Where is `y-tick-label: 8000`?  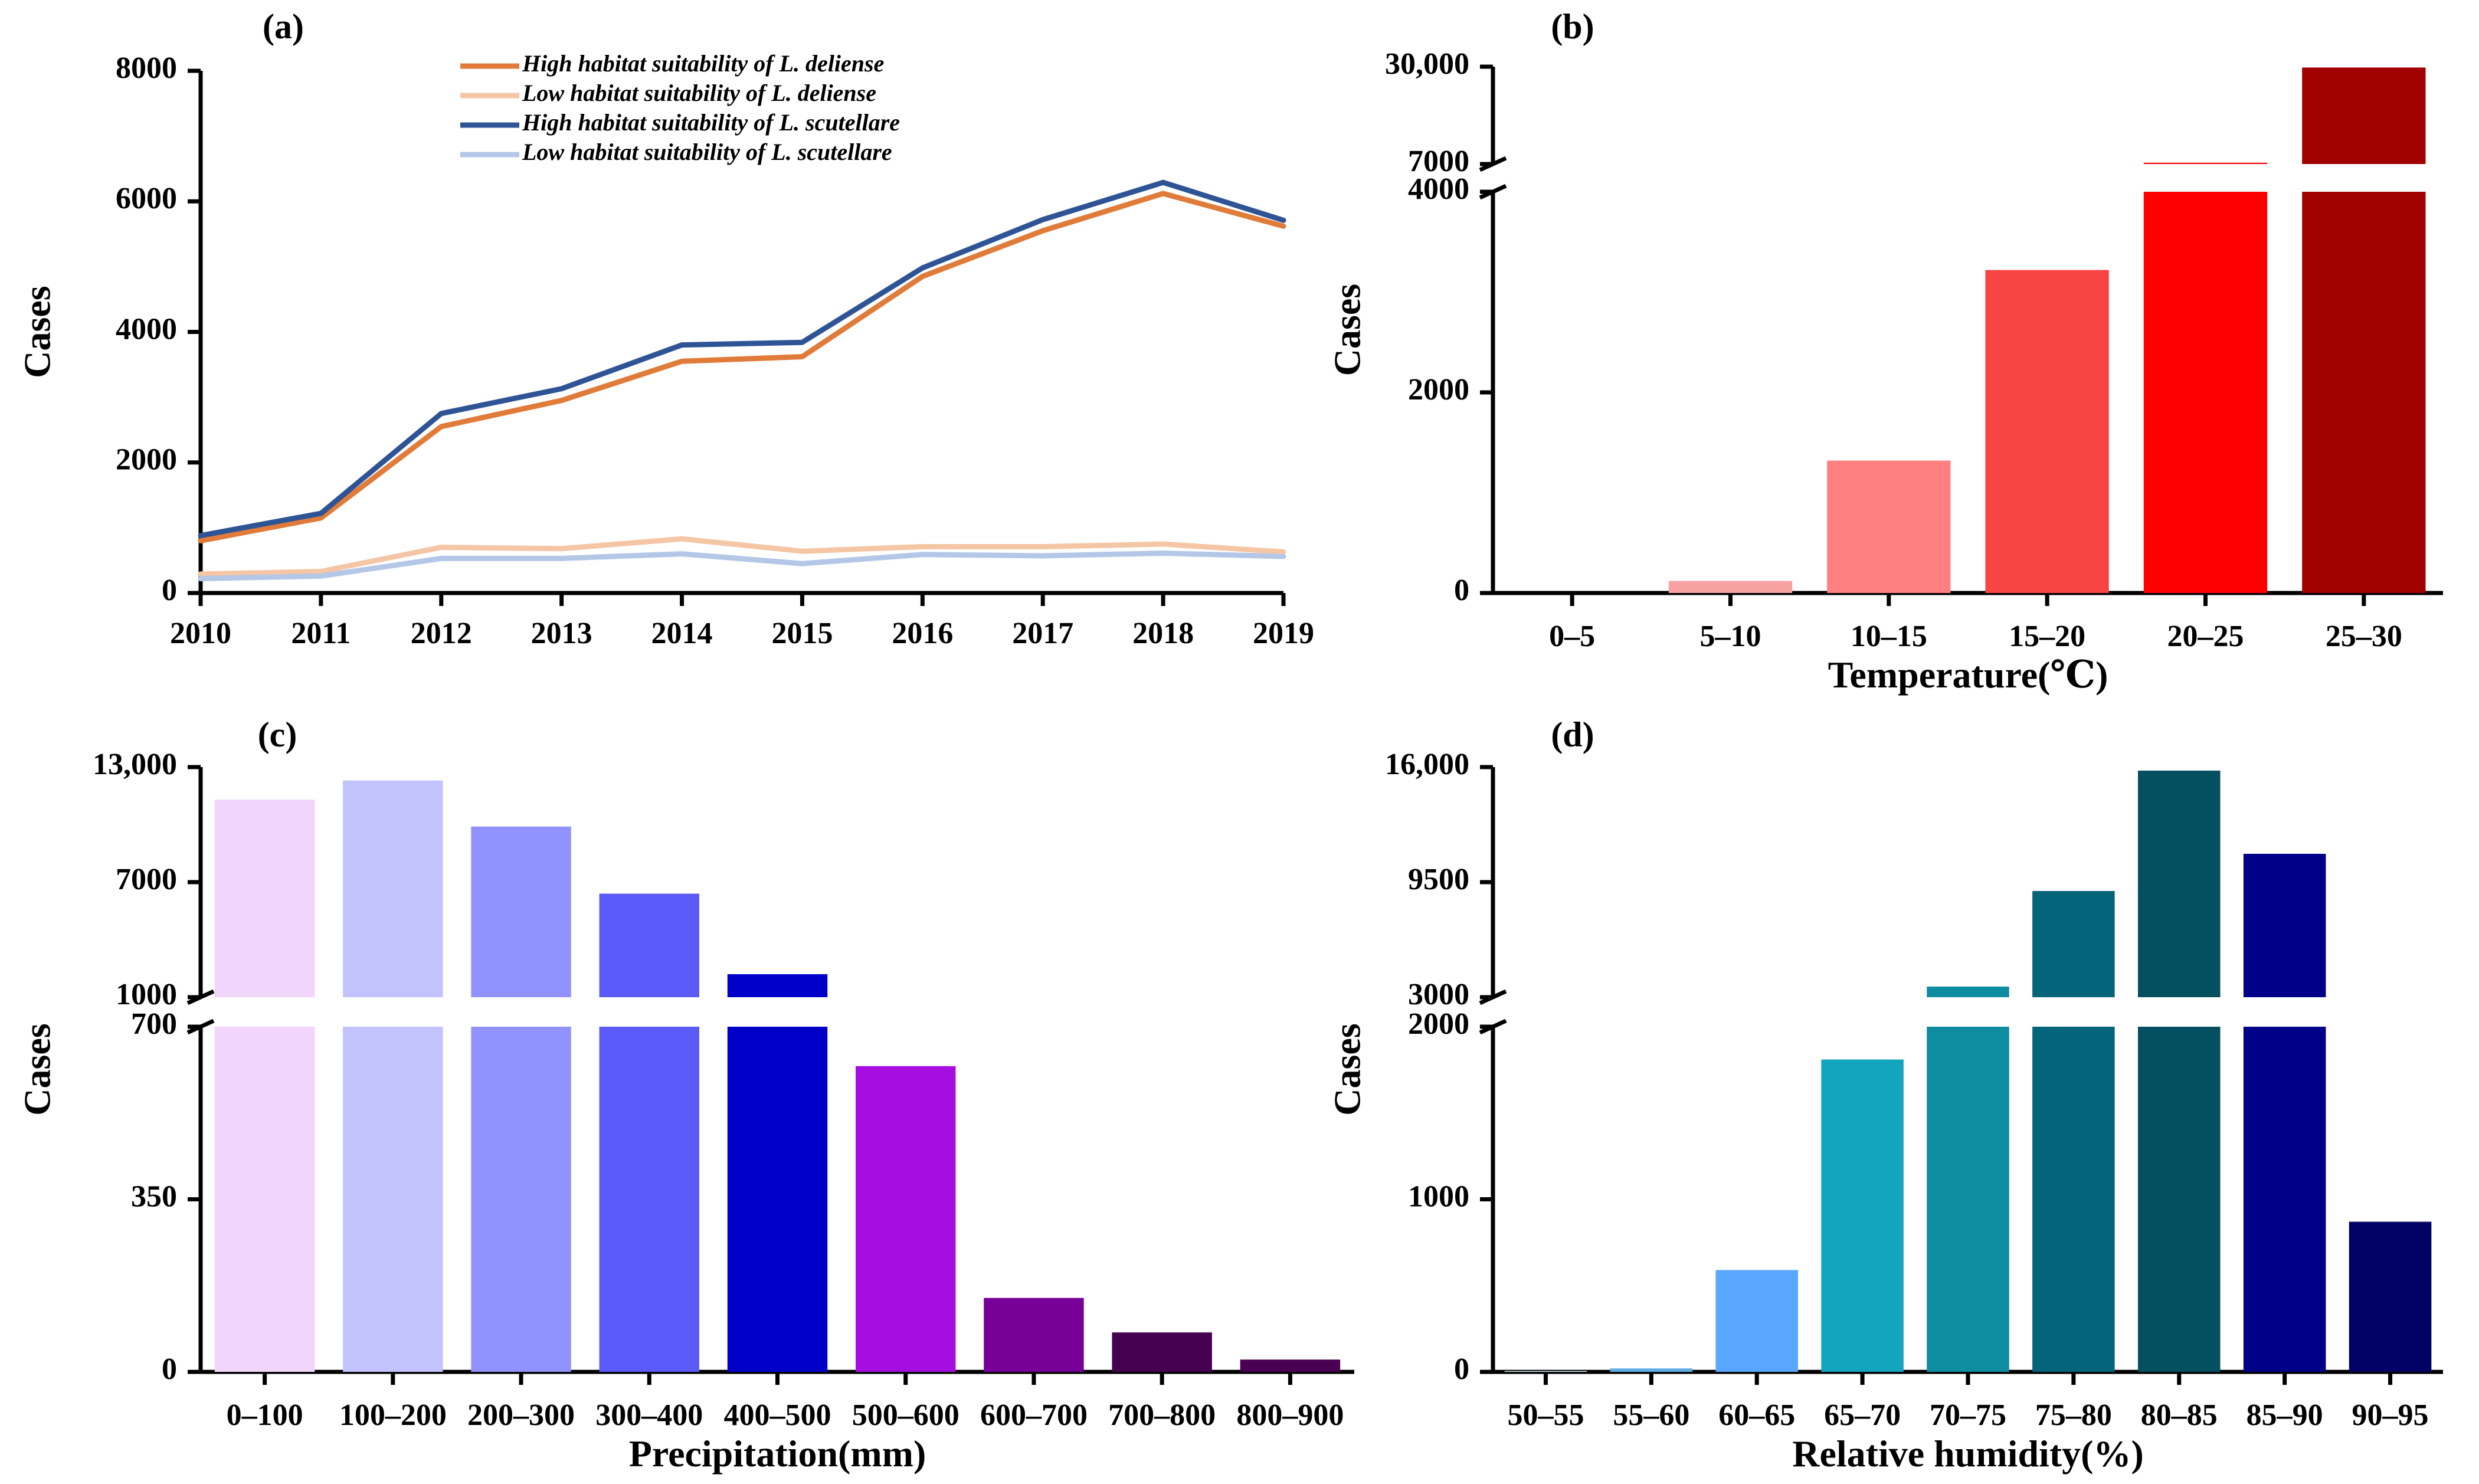
y-tick-label: 8000 is located at coordinates (146, 68).